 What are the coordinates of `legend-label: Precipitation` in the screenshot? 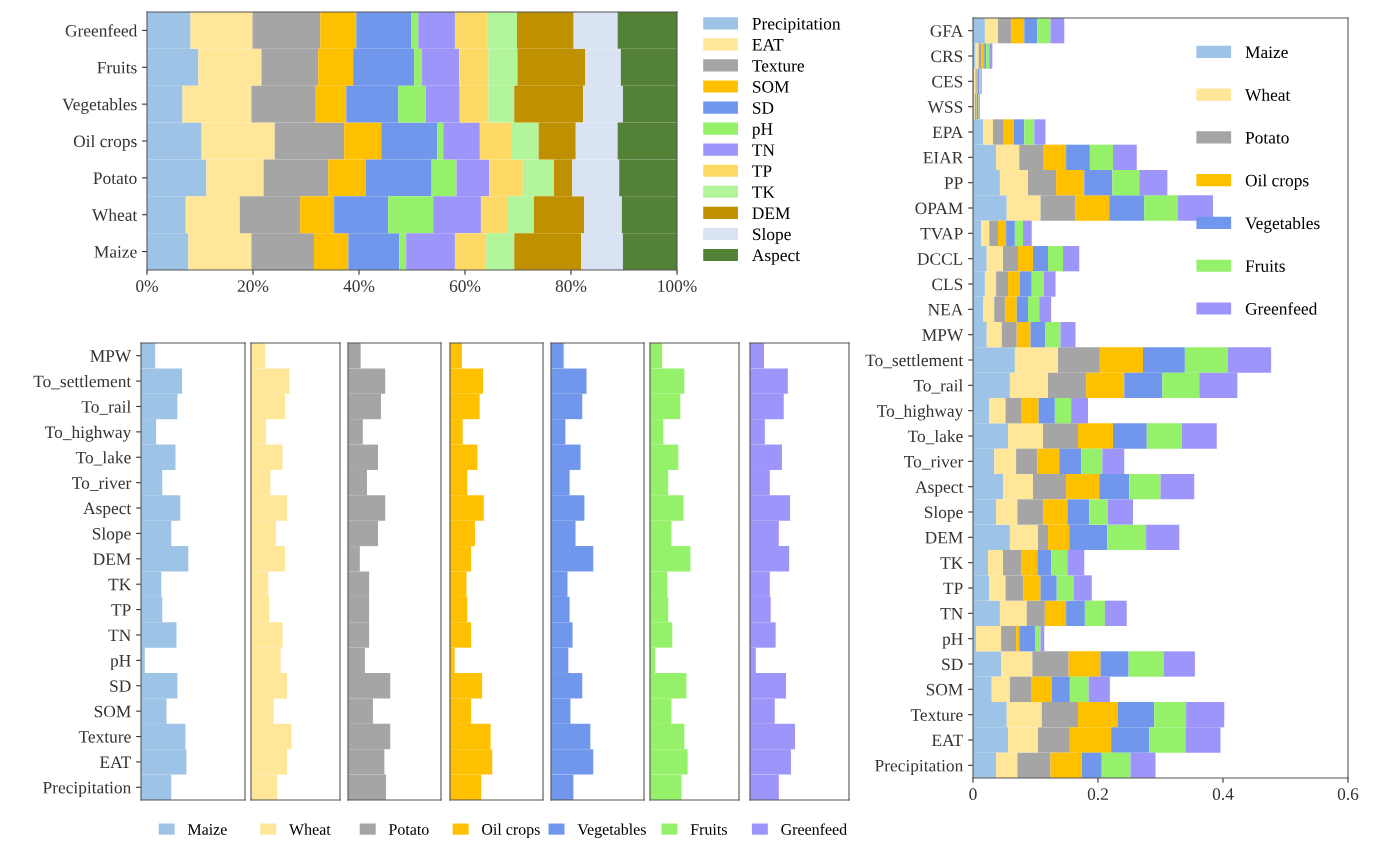 It's located at (796, 25).